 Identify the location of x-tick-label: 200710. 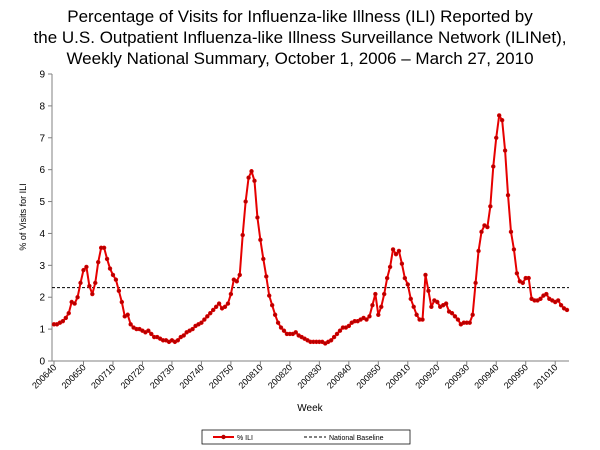
(103, 376).